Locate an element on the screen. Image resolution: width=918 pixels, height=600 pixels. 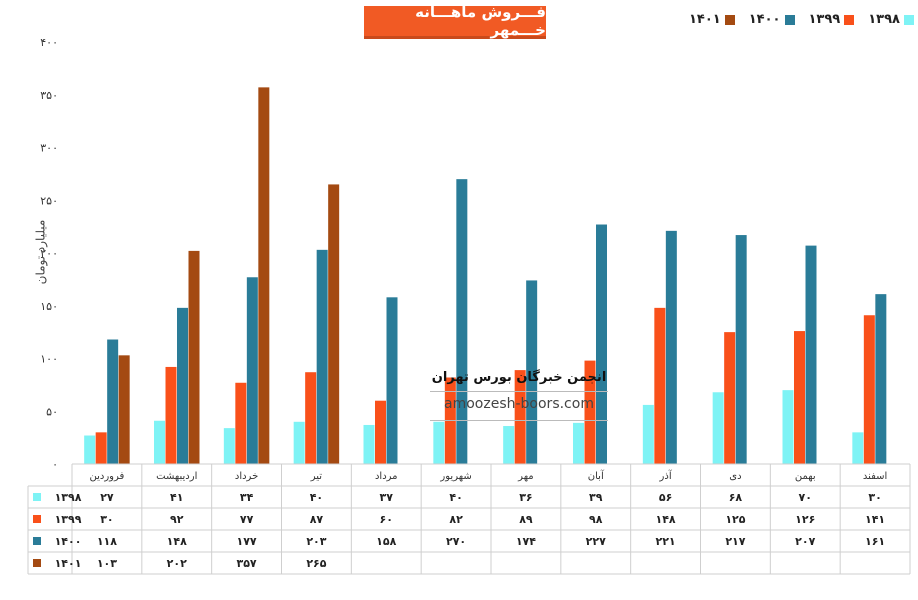
data-label: ۴۰ is located at coordinates (455, 497).